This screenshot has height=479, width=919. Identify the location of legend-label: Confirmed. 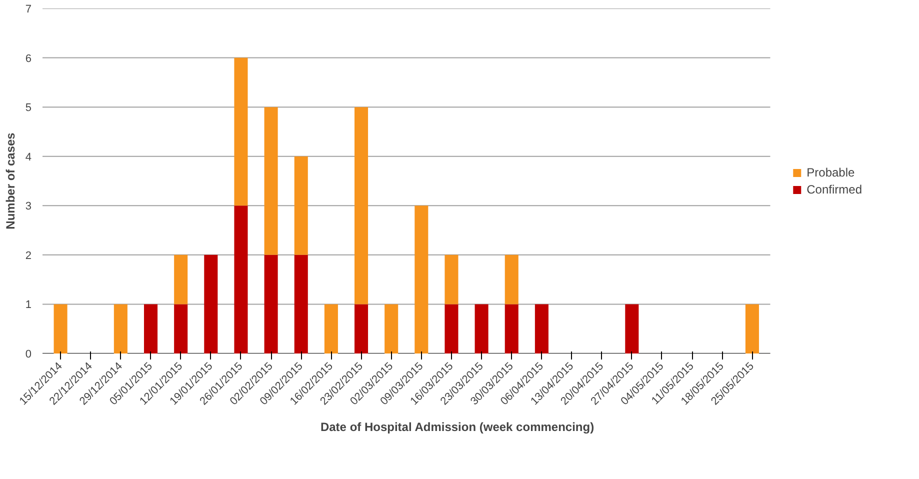
(834, 189).